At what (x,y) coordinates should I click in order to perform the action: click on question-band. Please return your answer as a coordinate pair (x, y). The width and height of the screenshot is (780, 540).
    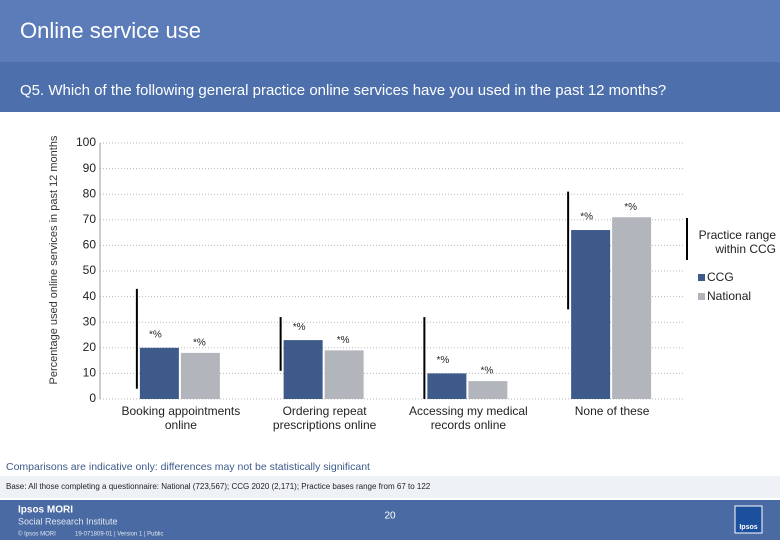
    Looking at the image, I should click on (390, 87).